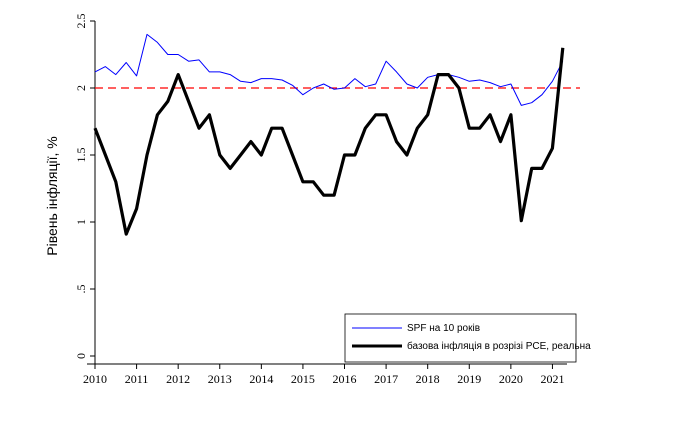 This screenshot has height=423, width=686. What do you see at coordinates (469, 379) in the screenshot?
I see `x-tick-label: 2019` at bounding box center [469, 379].